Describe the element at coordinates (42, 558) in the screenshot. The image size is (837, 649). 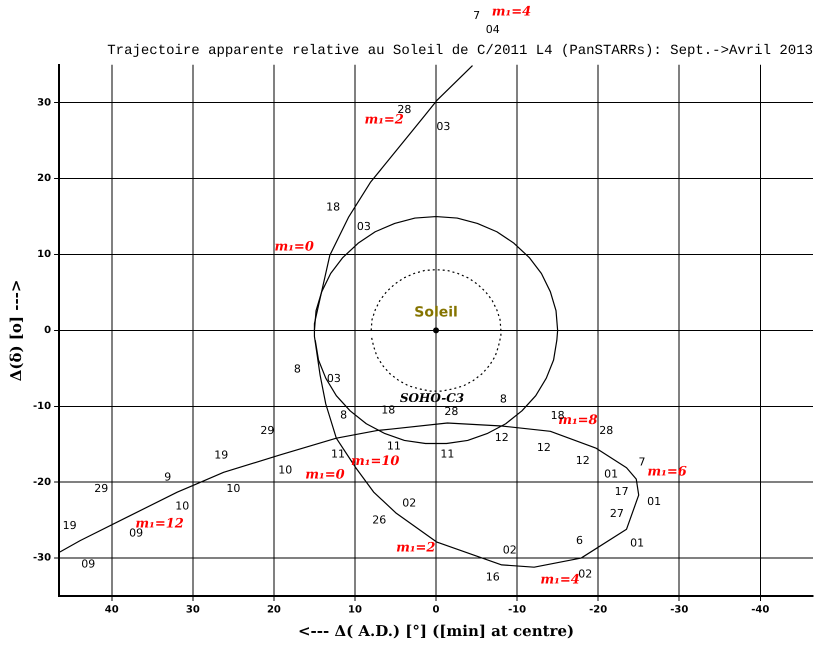
I see `y-tick-label: -30` at that location.